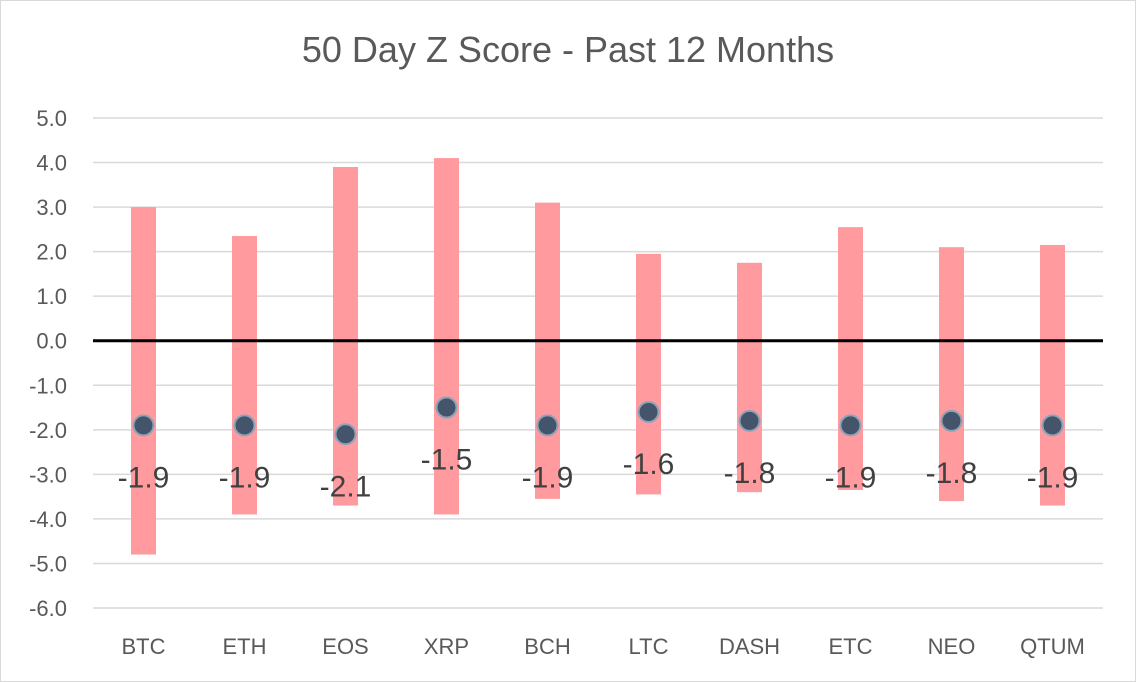 The image size is (1136, 682). Describe the element at coordinates (568, 49) in the screenshot. I see `chart-title: 50 Day Z Score - Past 12 Months` at that location.